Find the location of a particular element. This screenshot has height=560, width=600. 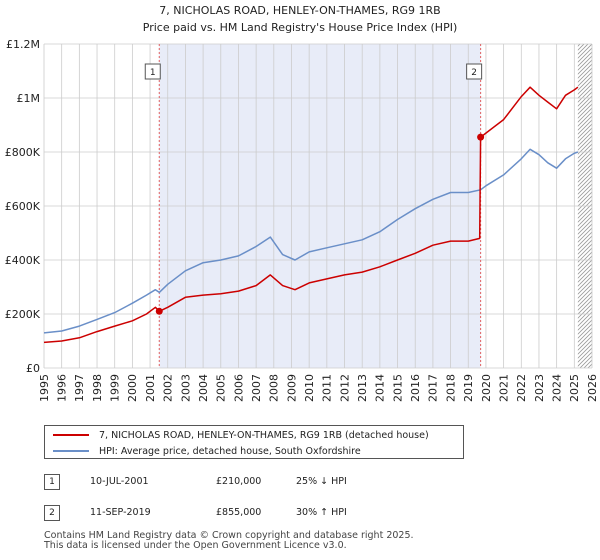

transaction-marker-2: 2 is located at coordinates (52, 513).